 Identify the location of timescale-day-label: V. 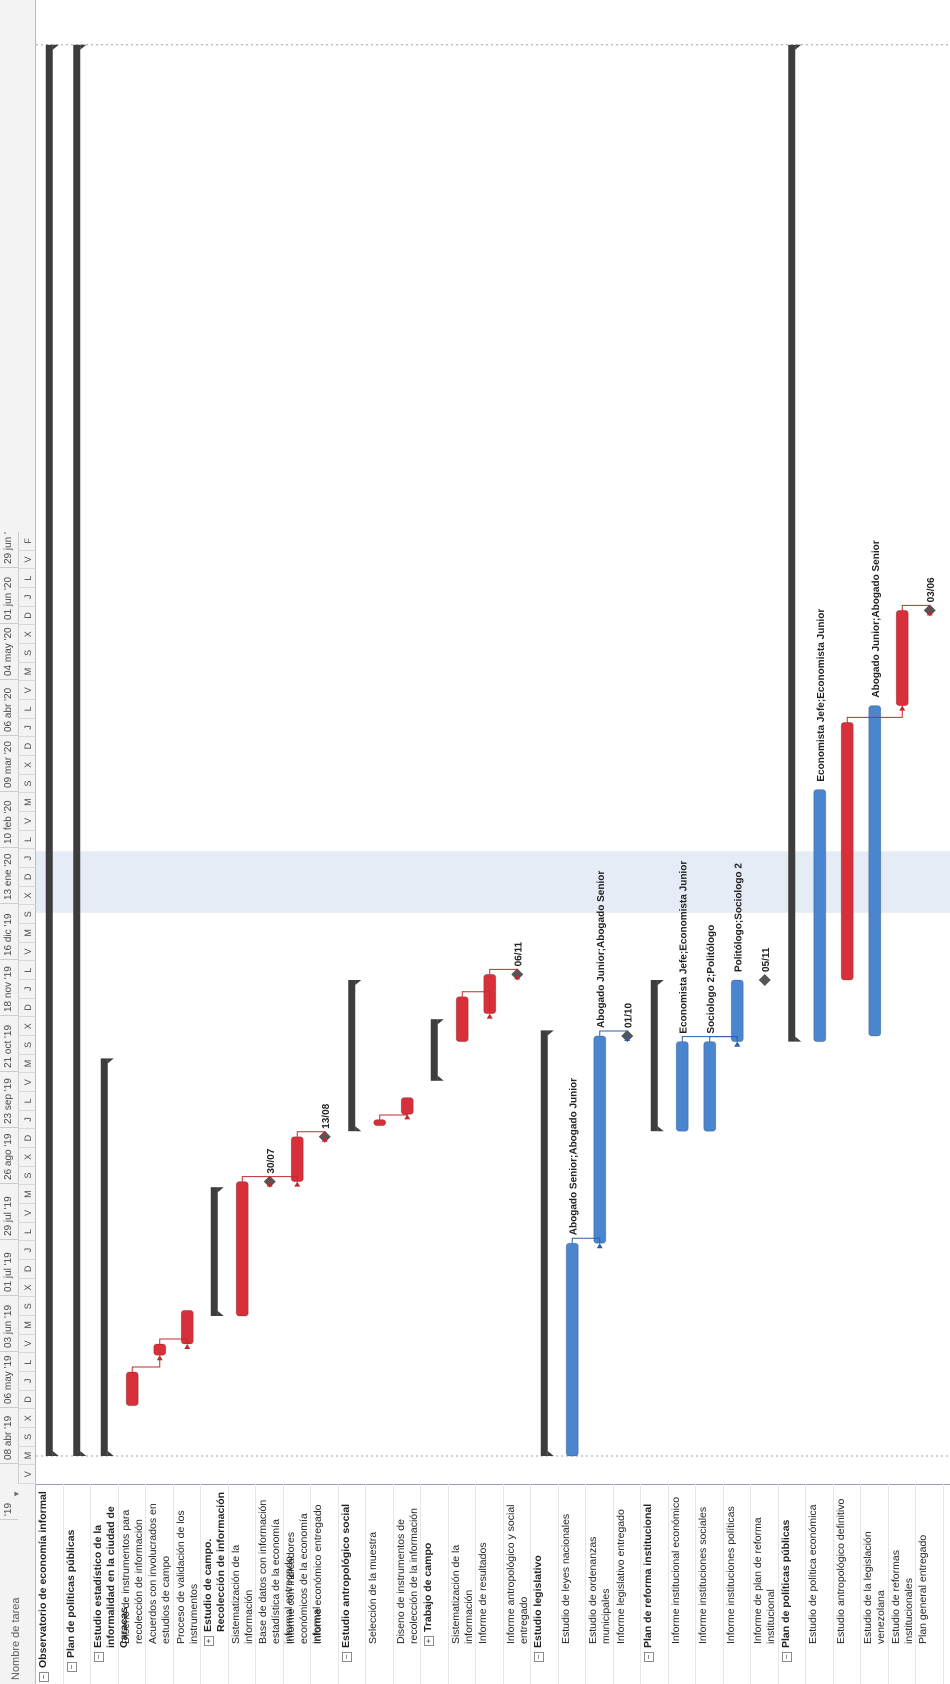
(27, 1344).